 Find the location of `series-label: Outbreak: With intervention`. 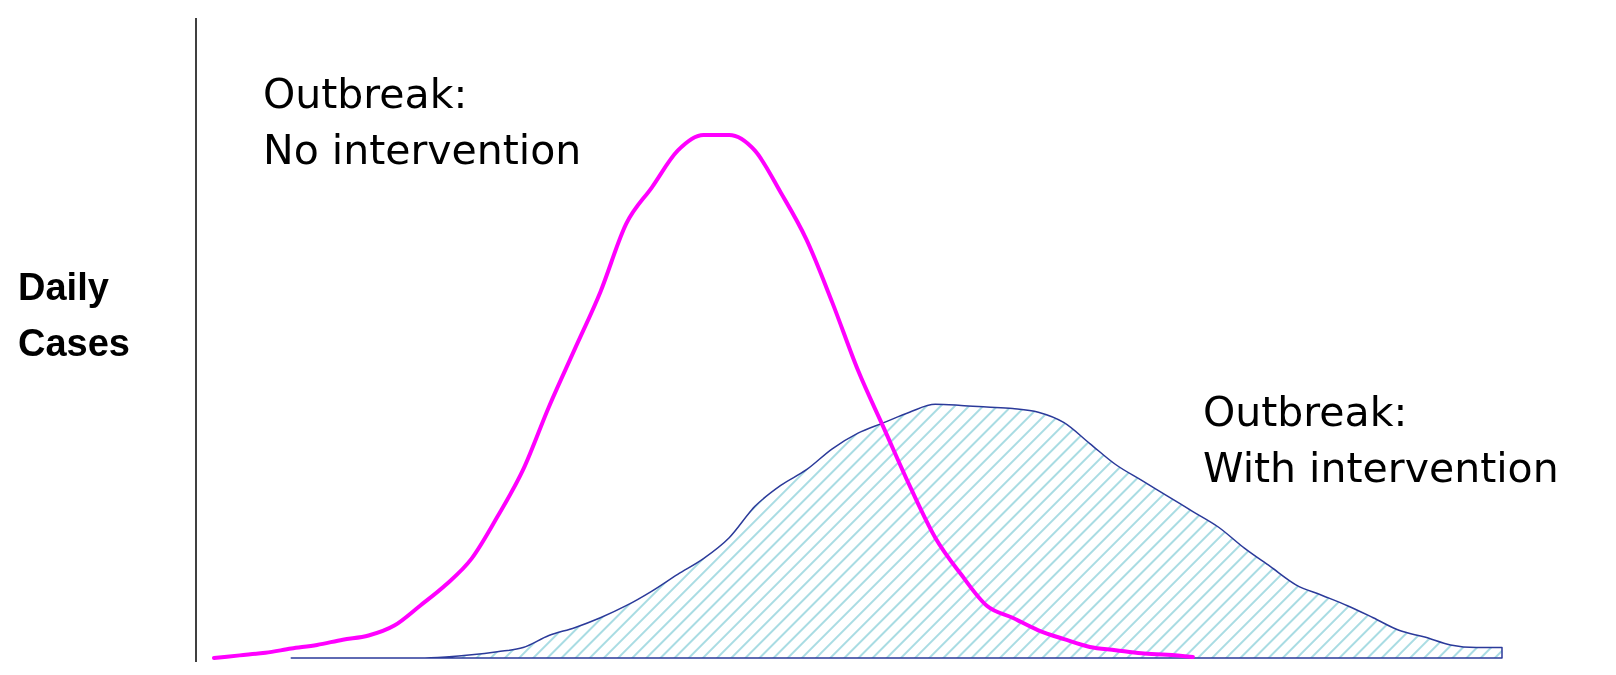

series-label: Outbreak: With intervention is located at coordinates (1381, 440).